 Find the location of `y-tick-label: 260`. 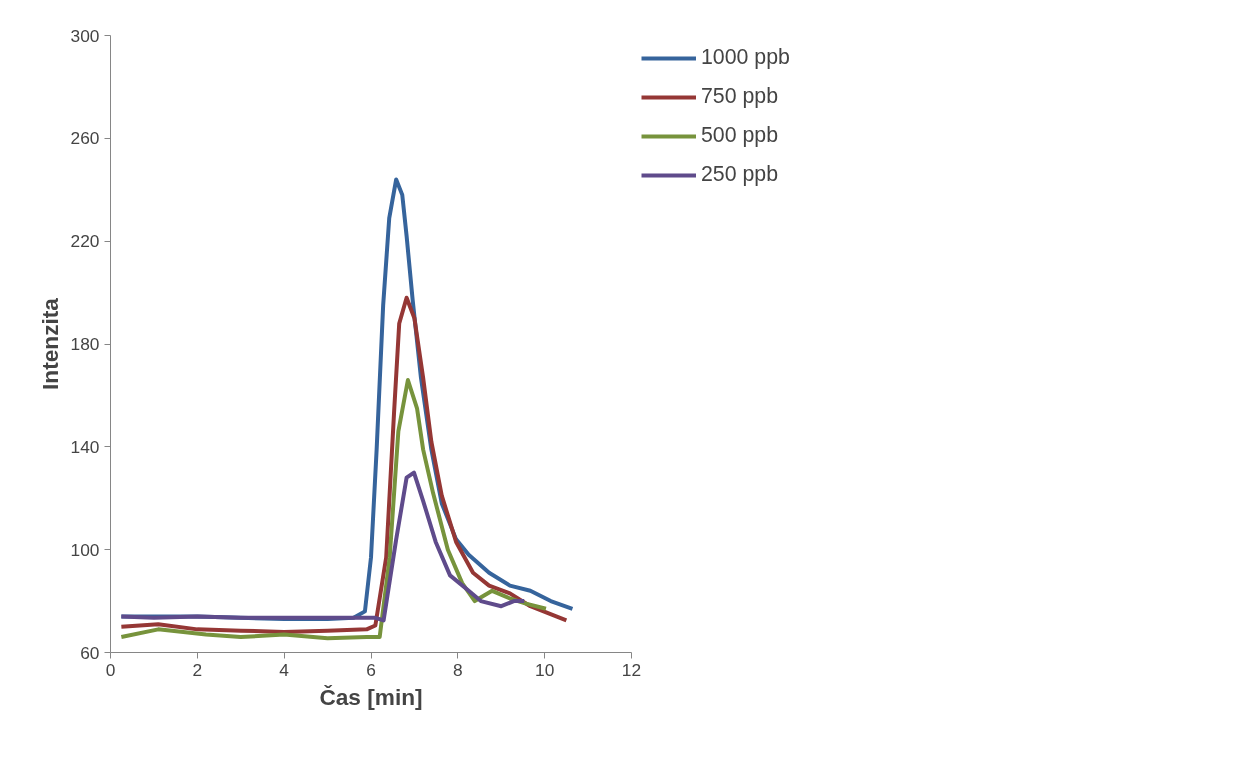

y-tick-label: 260 is located at coordinates (85, 138).